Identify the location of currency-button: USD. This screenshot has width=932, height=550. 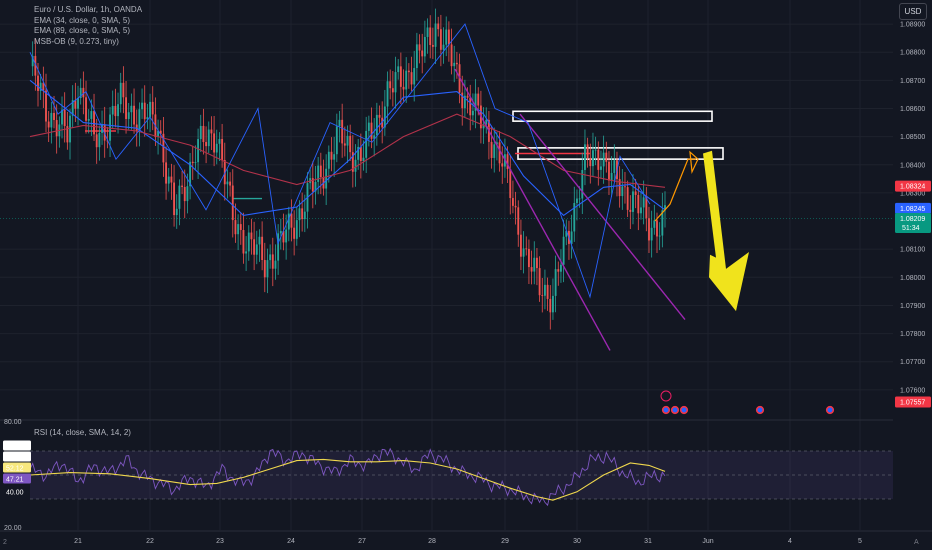
(913, 11).